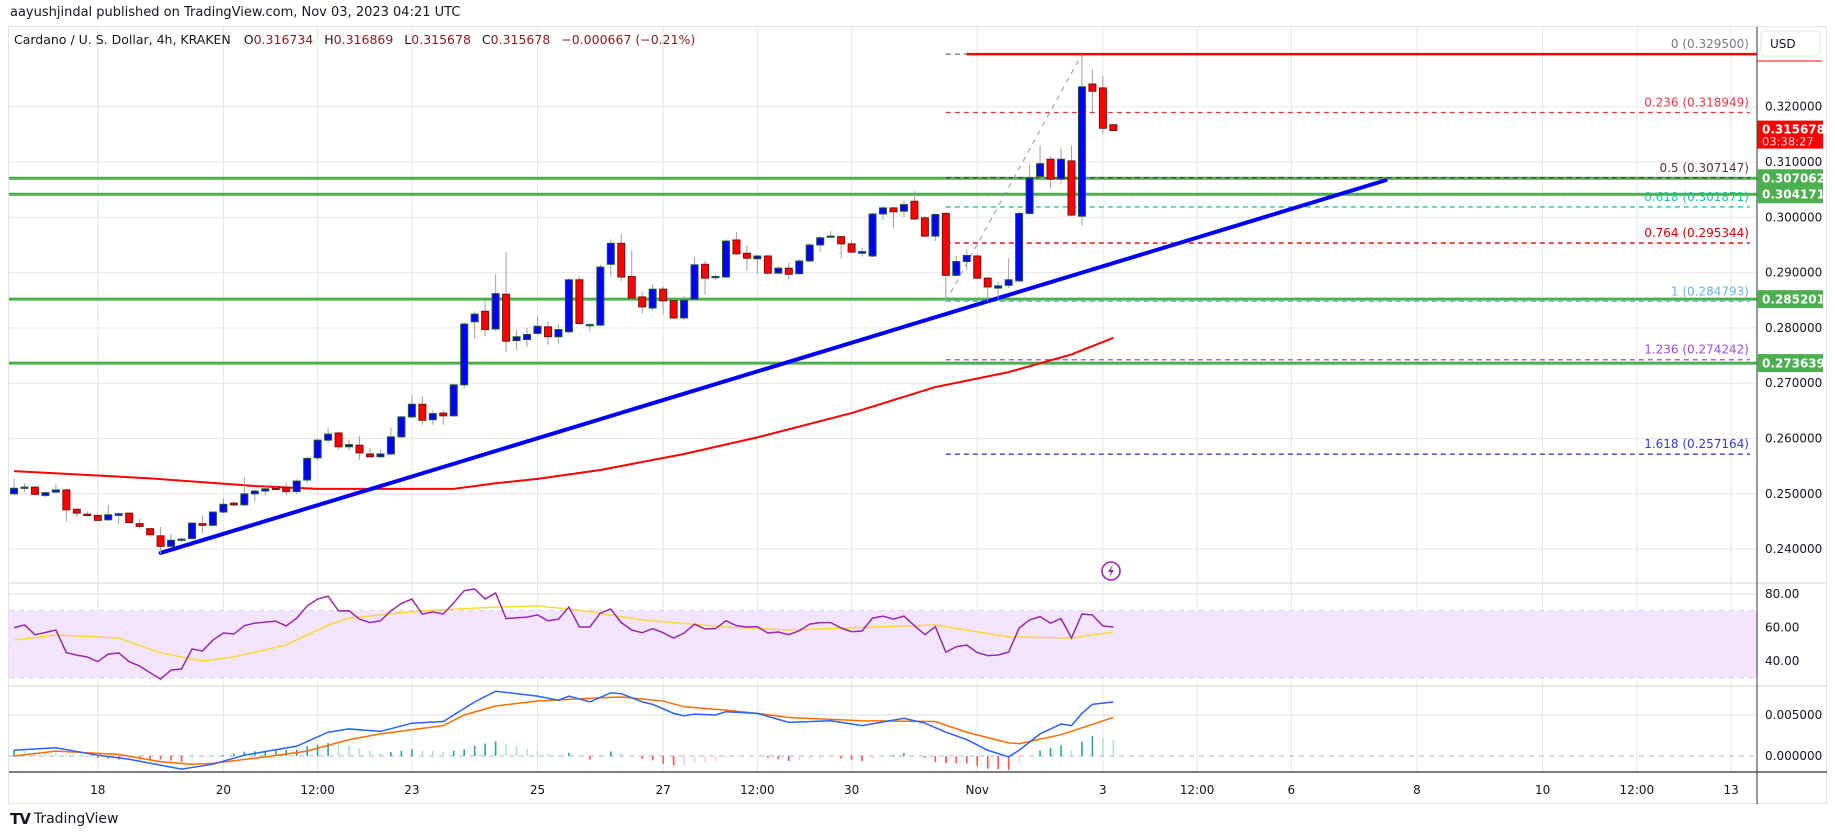 This screenshot has height=839, width=1835. What do you see at coordinates (1793, 162) in the screenshot?
I see `price-axis-label: 0.310000` at bounding box center [1793, 162].